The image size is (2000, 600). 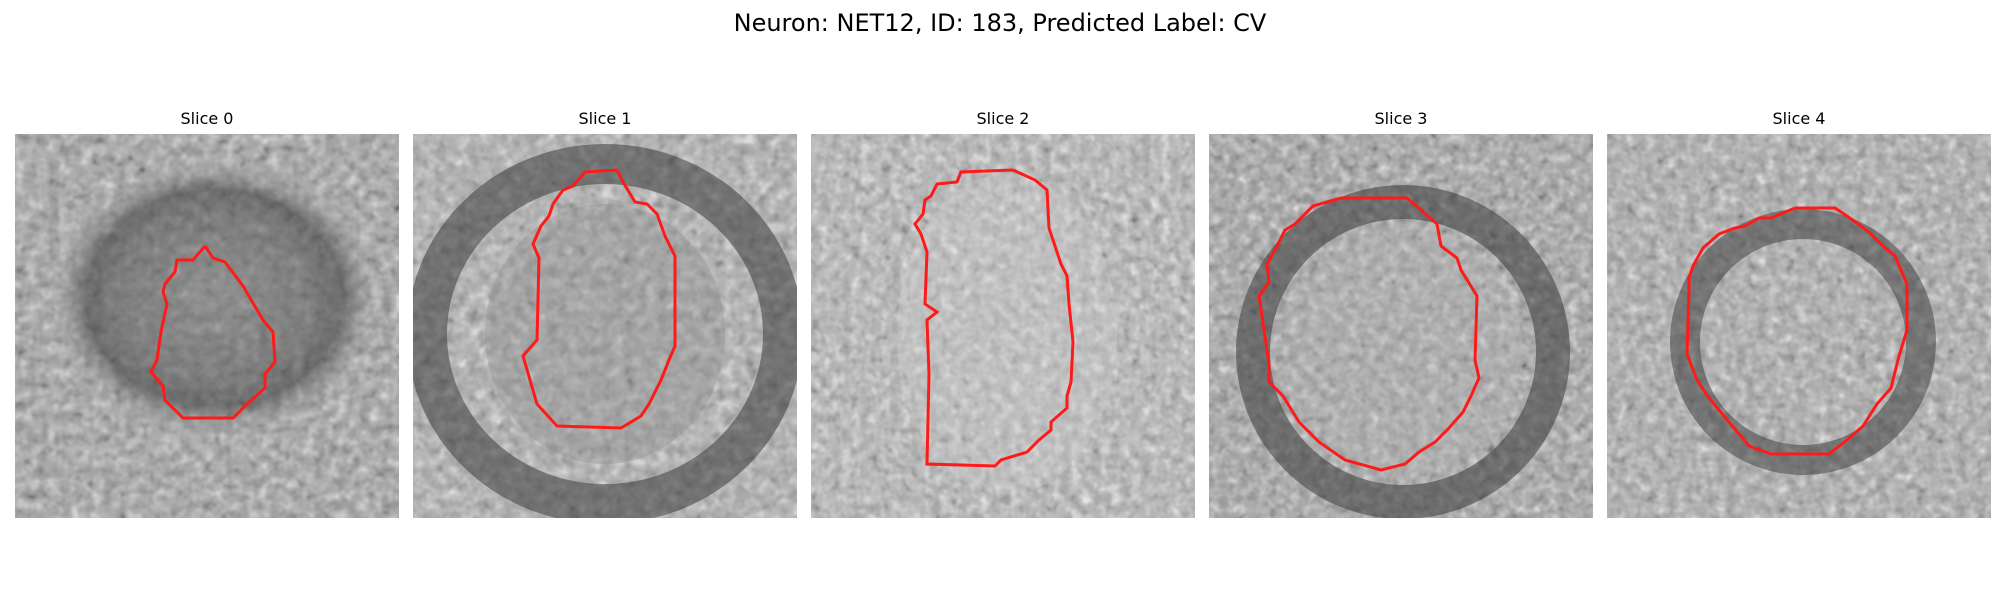 What do you see at coordinates (1401, 118) in the screenshot?
I see `slice-title-3: Slice 3` at bounding box center [1401, 118].